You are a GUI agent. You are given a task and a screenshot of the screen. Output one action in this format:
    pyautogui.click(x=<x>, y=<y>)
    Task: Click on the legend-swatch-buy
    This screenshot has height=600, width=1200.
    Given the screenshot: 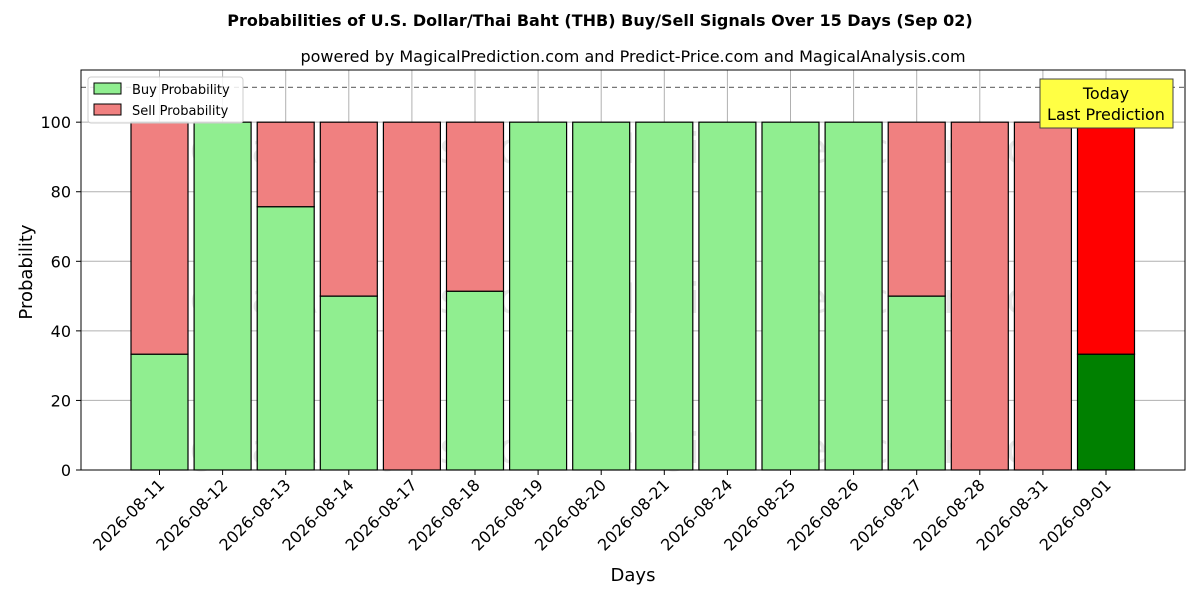 What is the action you would take?
    pyautogui.click(x=107, y=88)
    